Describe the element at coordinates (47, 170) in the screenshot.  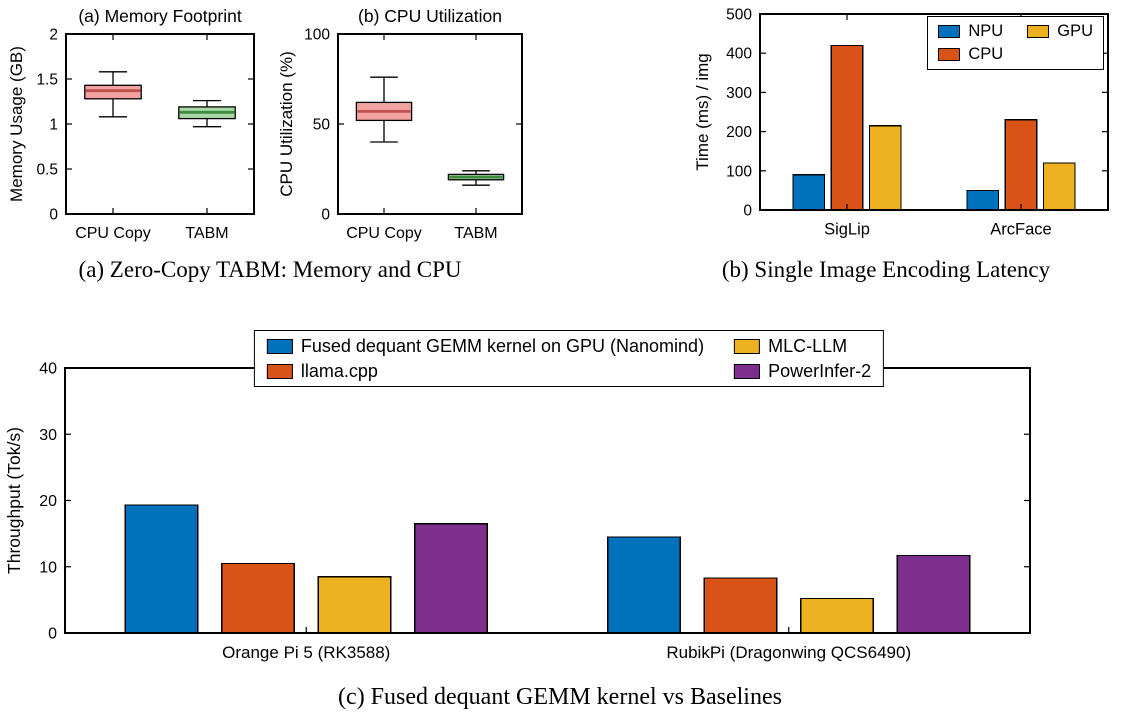
I see `y-tick-label: 0.5` at that location.